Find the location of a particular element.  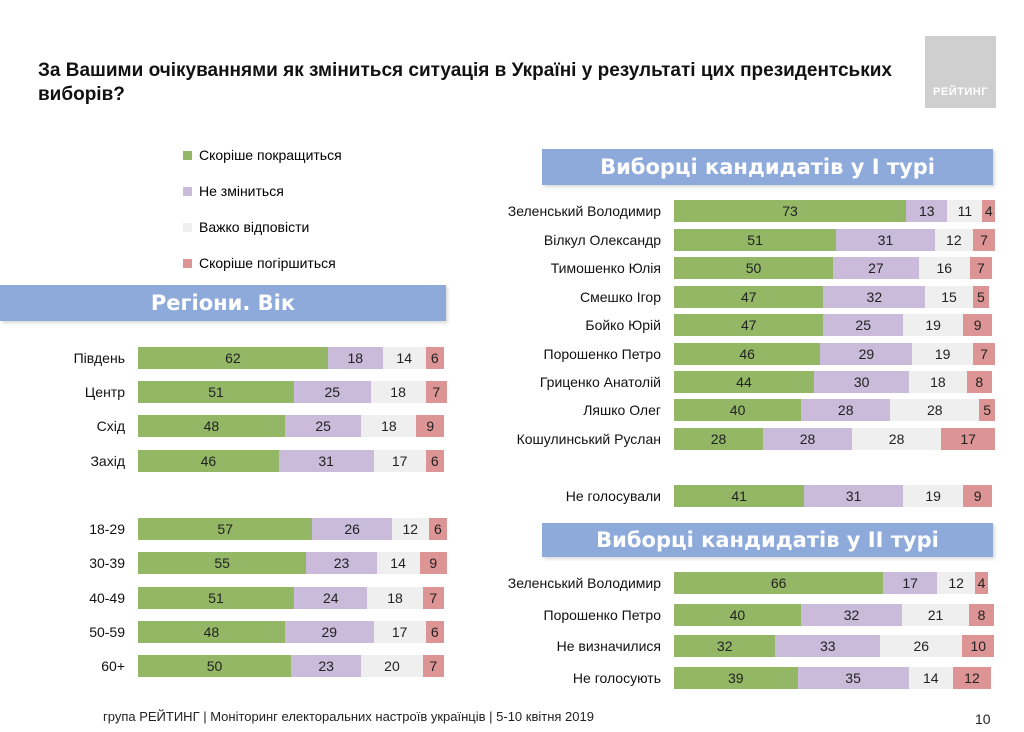

bar-segment-better: 57 is located at coordinates (225, 529).